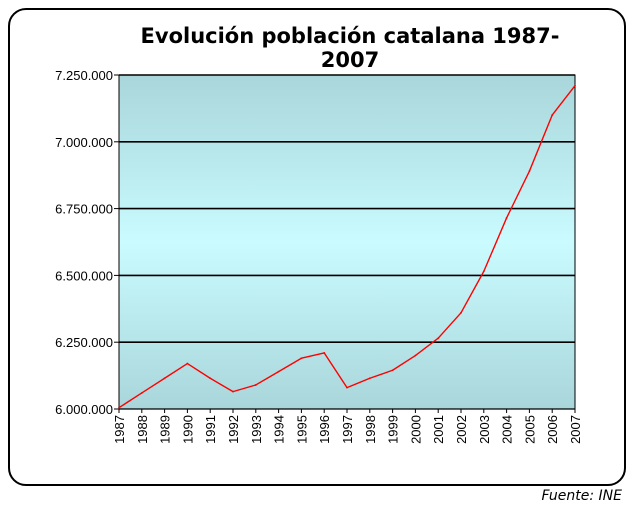  I want to click on x-tick-label: 1999, so click(393, 429).